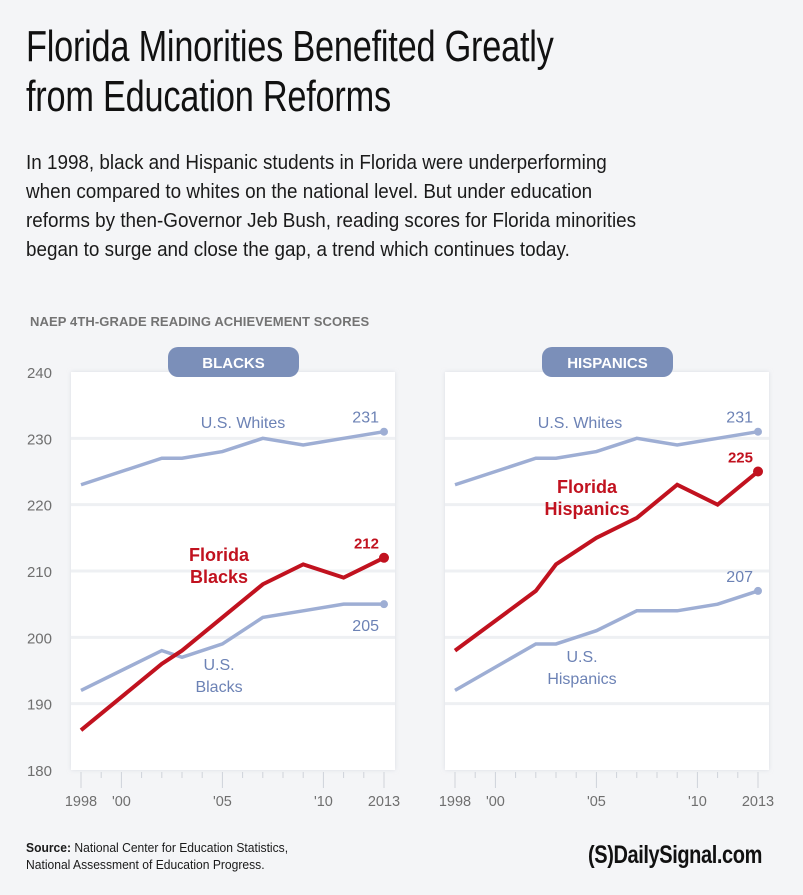 The width and height of the screenshot is (803, 895). Describe the element at coordinates (606, 561) in the screenshot. I see `series-line-florida-hispanics` at that location.